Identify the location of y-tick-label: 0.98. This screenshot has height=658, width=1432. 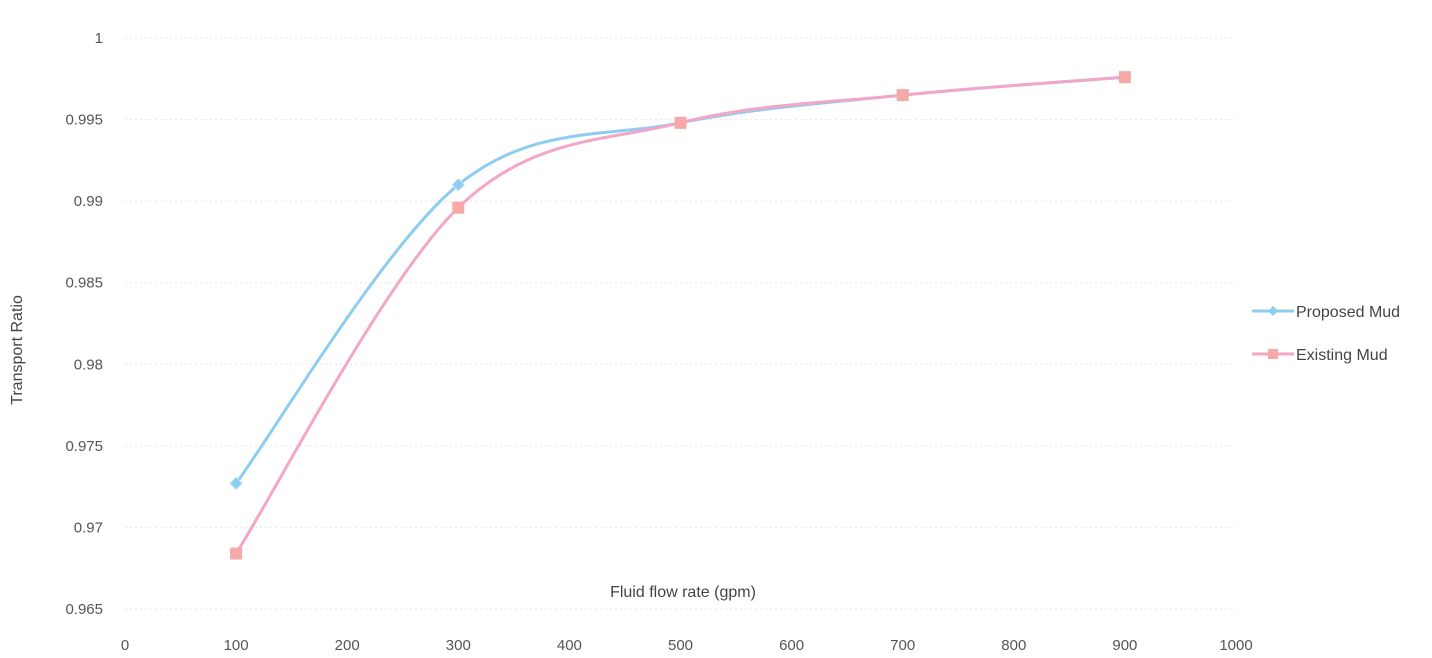
(88, 364).